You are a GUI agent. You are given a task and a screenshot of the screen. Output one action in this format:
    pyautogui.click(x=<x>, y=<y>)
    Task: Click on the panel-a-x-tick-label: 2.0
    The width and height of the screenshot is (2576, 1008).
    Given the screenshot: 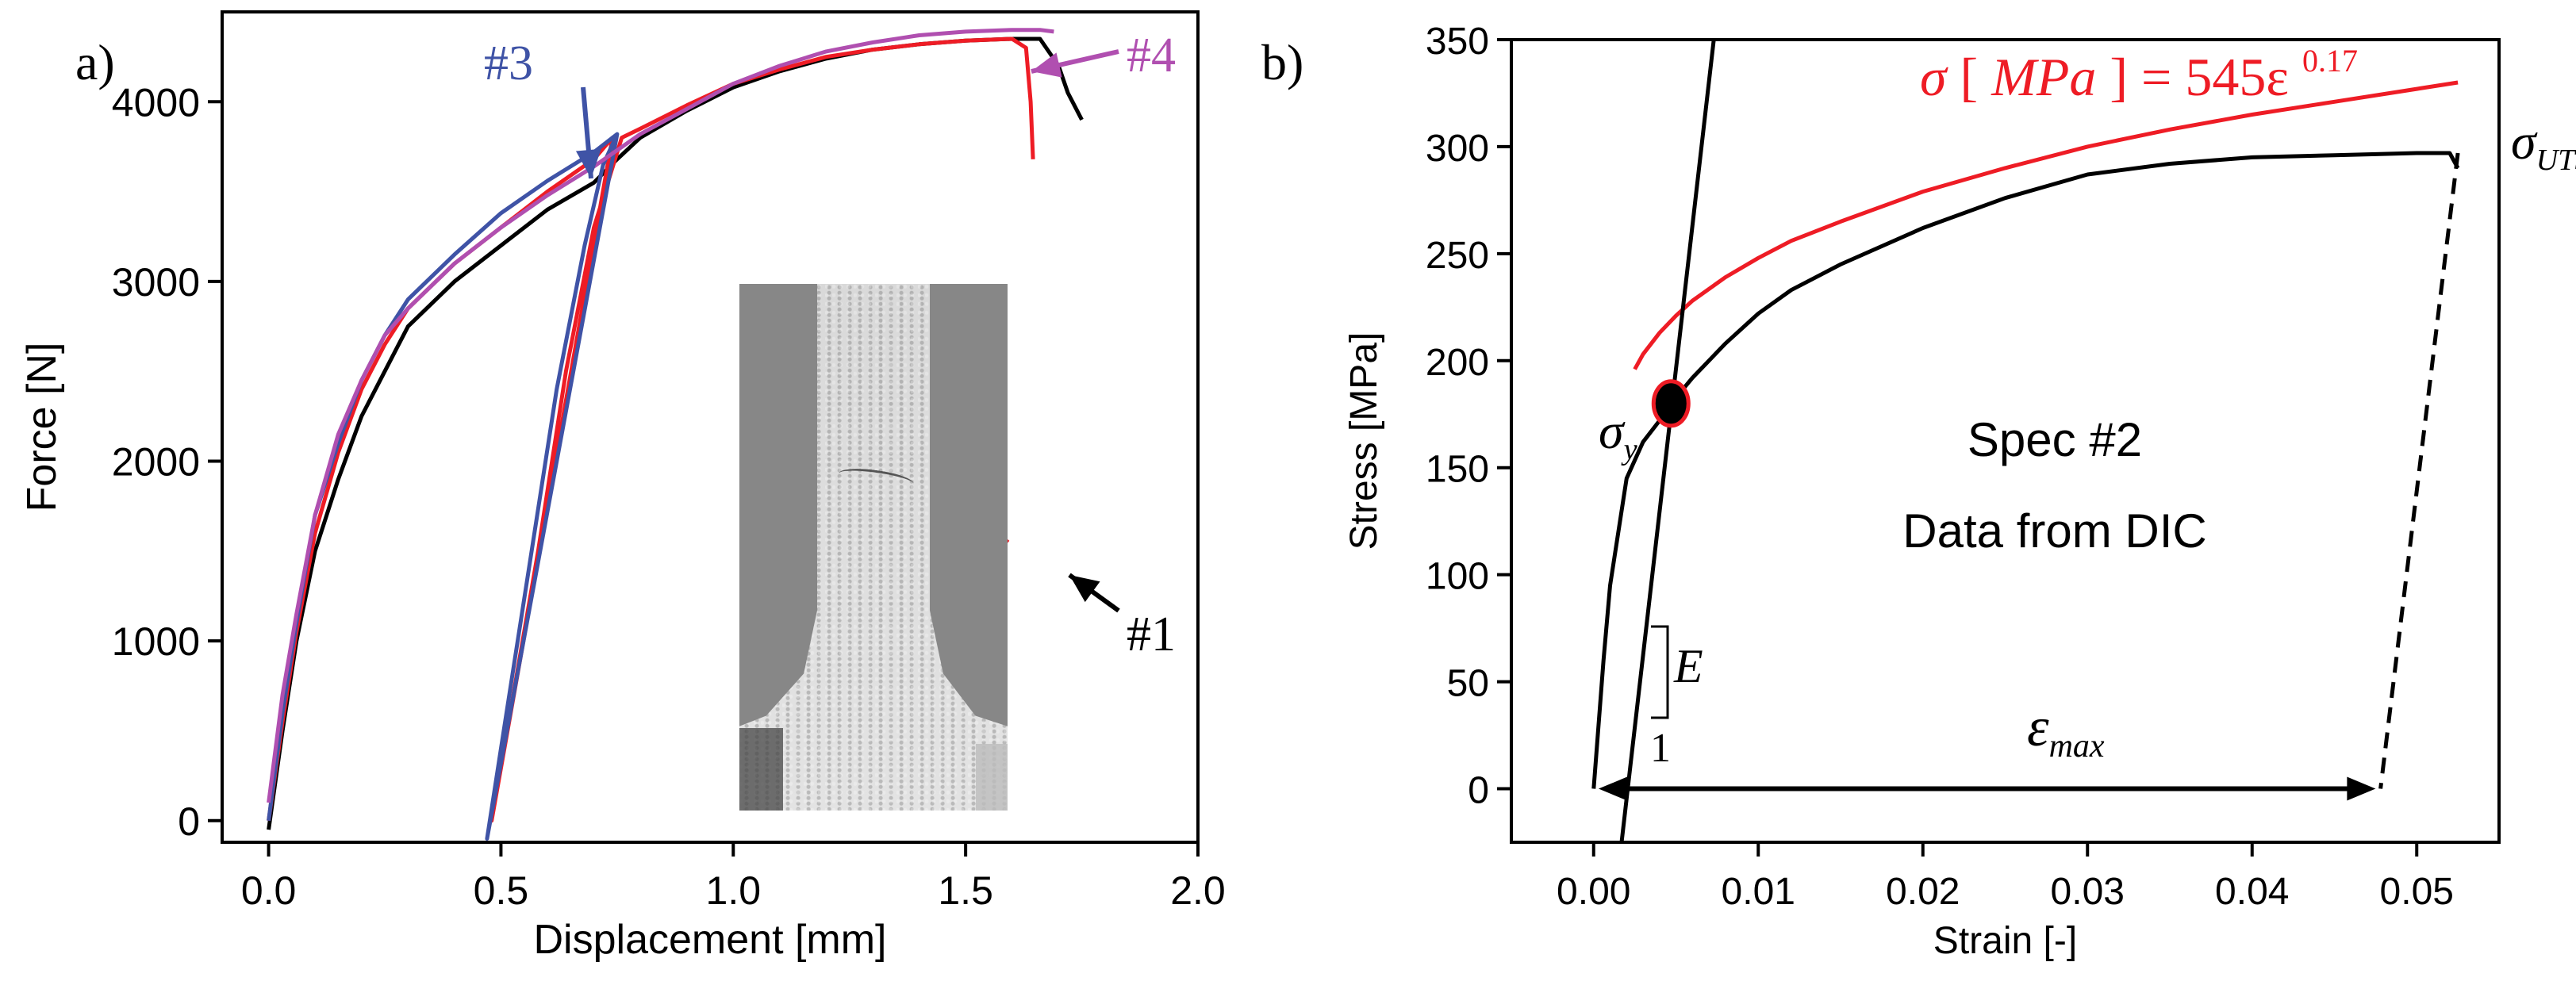 What is the action you would take?
    pyautogui.click(x=1198, y=890)
    